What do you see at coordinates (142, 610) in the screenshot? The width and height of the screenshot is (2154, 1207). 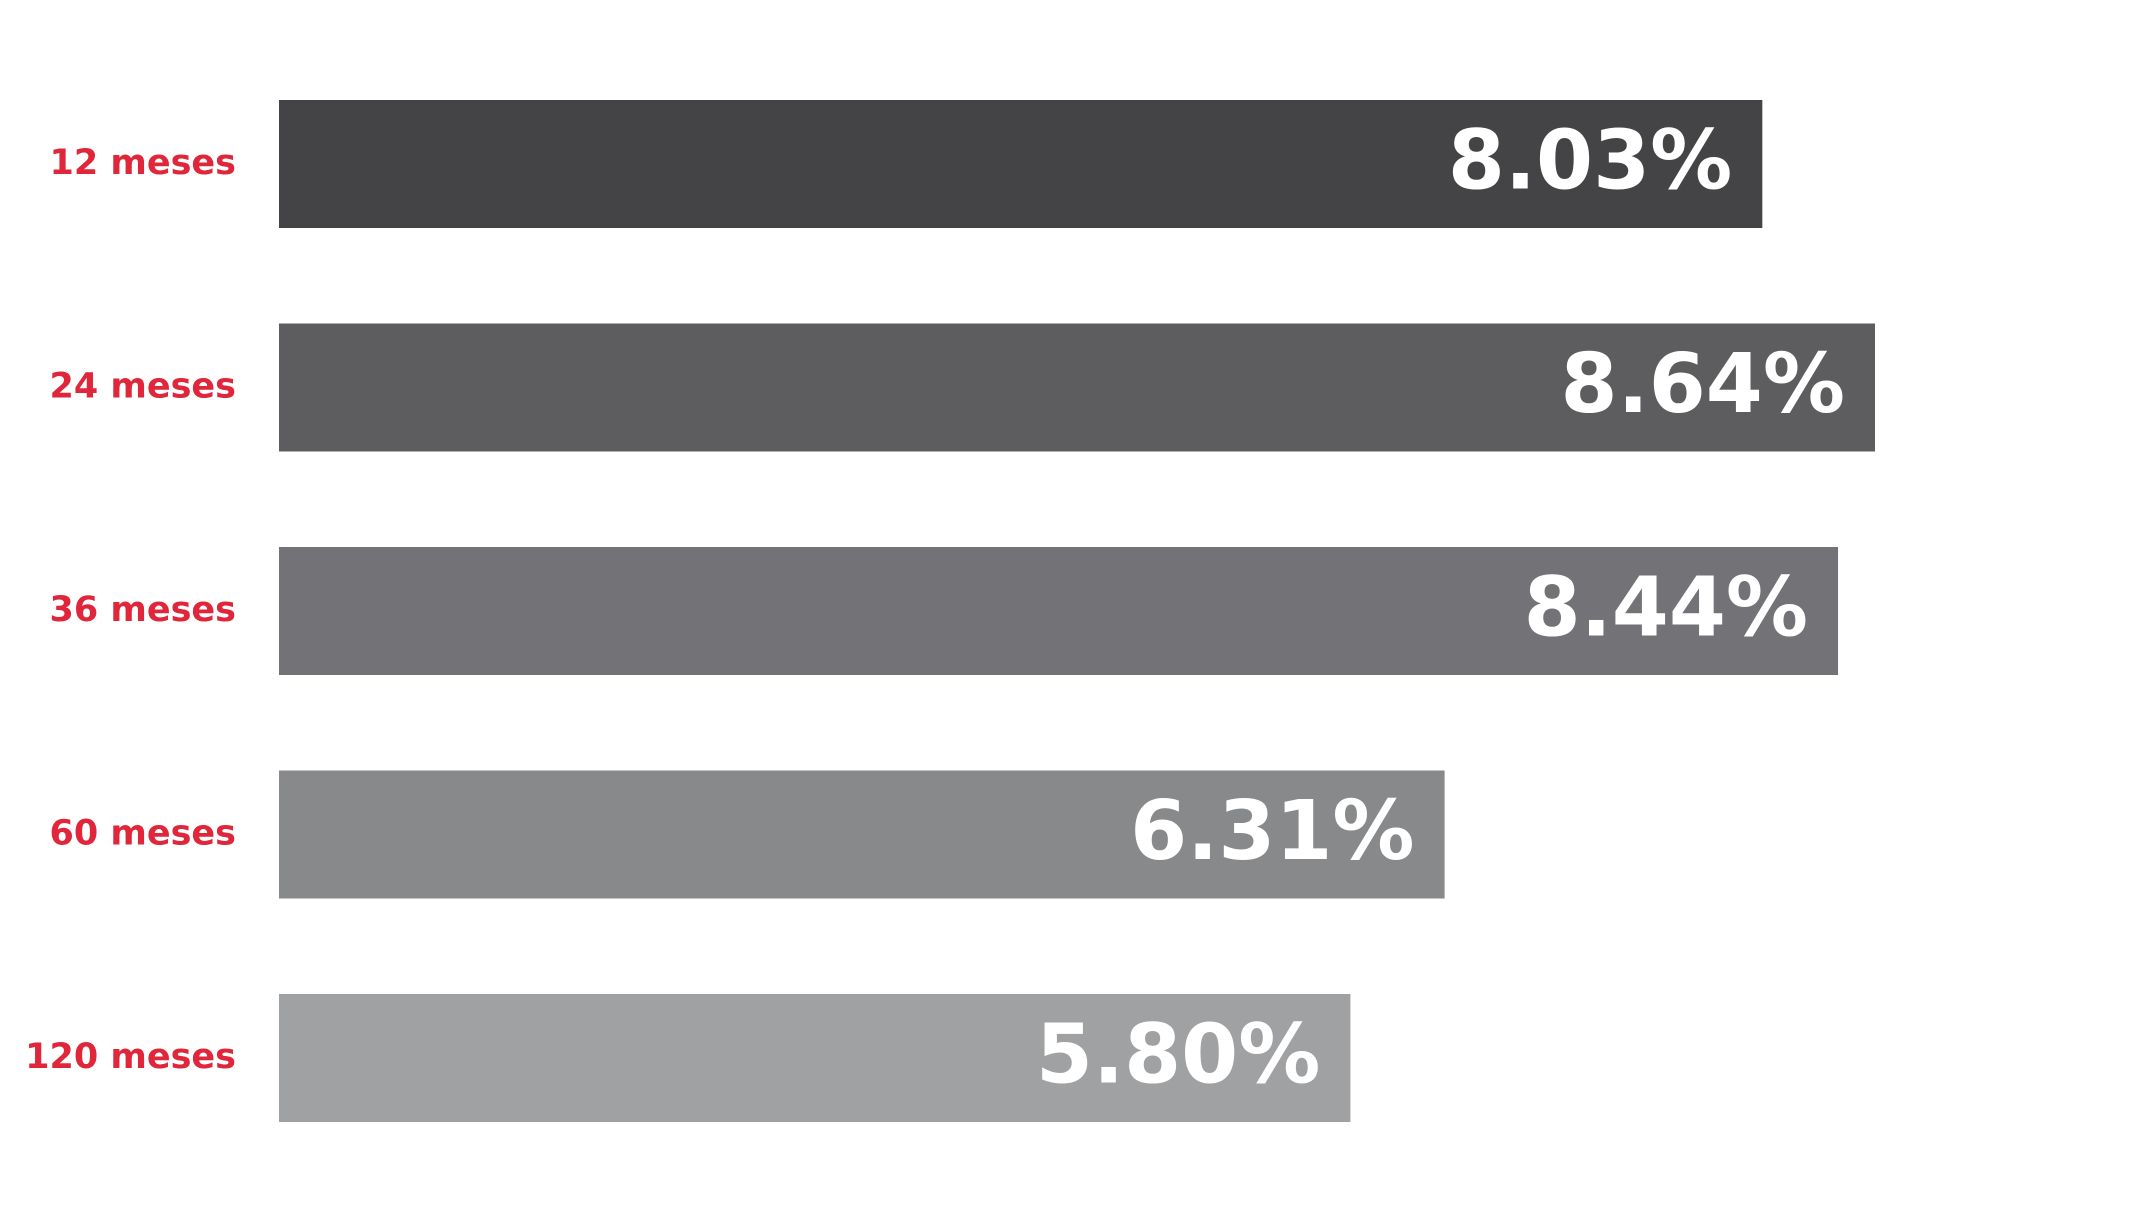 I see `category-label: 36 meses` at bounding box center [142, 610].